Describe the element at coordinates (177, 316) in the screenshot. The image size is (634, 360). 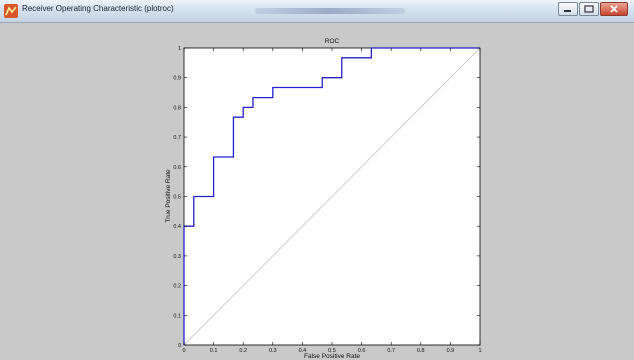
I see `y-tick-label: 0.1` at that location.